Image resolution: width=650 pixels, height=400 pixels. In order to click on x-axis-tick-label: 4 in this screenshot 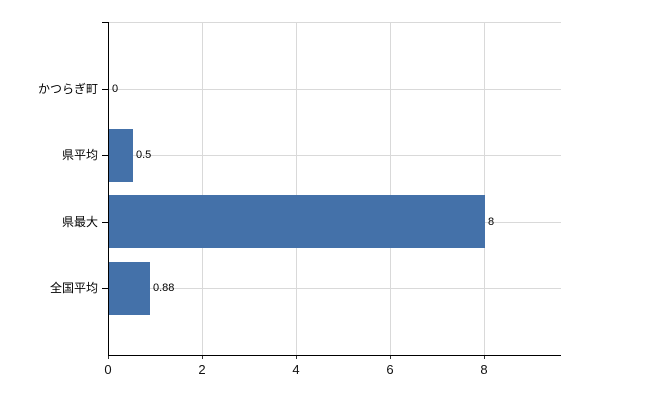, I will do `click(296, 369)`.